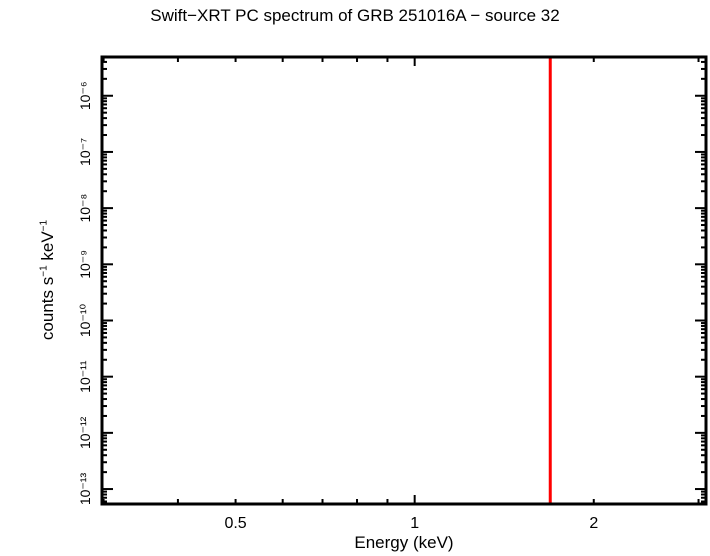 Image resolution: width=710 pixels, height=556 pixels. What do you see at coordinates (85, 320) in the screenshot?
I see `y-tick-label: 10⁻¹⁰` at bounding box center [85, 320].